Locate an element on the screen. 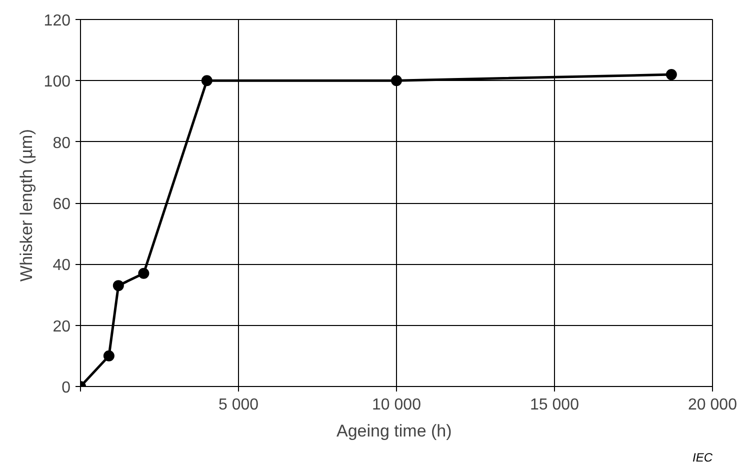 The width and height of the screenshot is (750, 469). y-tick-label: 60 is located at coordinates (61, 204).